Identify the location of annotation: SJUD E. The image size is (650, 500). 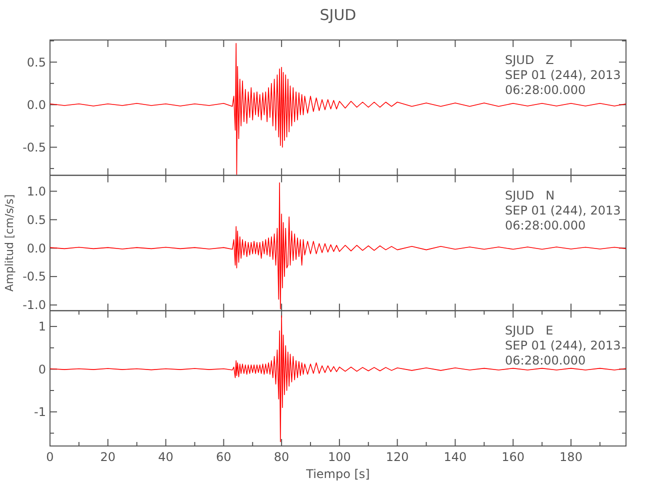
(529, 331).